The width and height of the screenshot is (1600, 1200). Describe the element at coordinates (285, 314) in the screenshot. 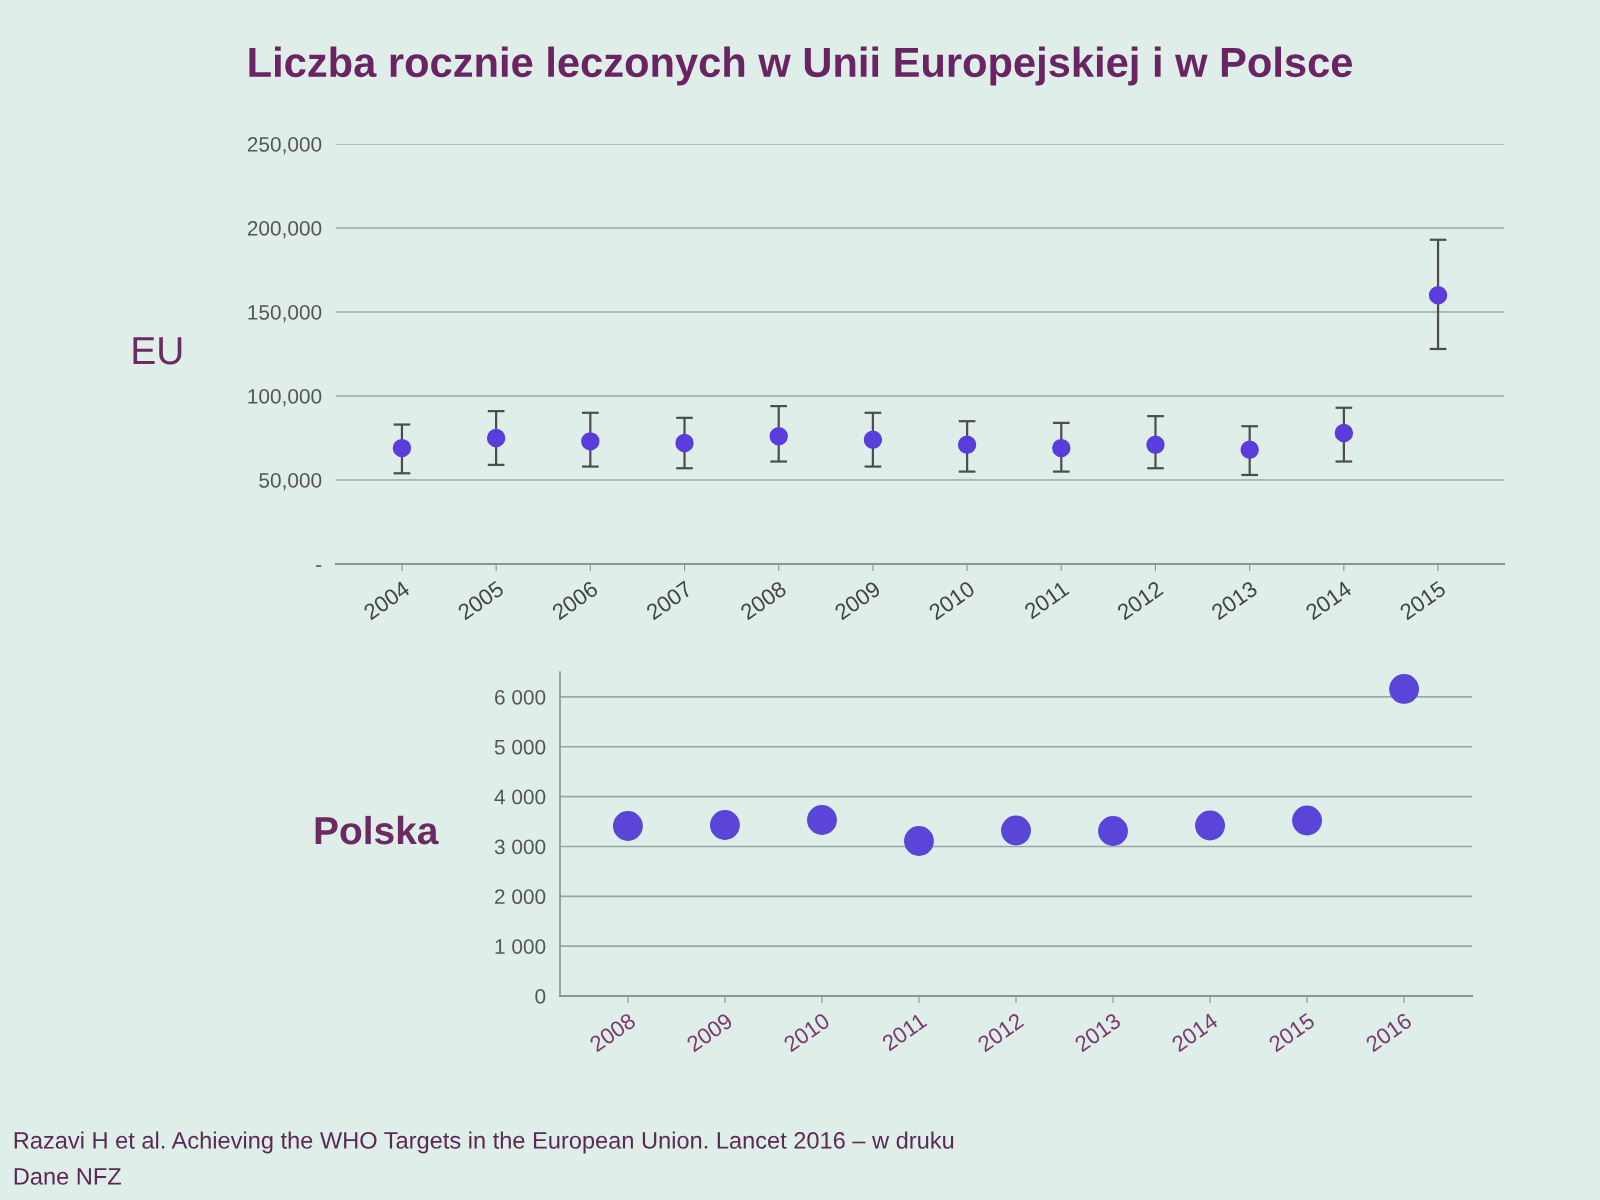

I see `y-tick-label: 150,000` at that location.